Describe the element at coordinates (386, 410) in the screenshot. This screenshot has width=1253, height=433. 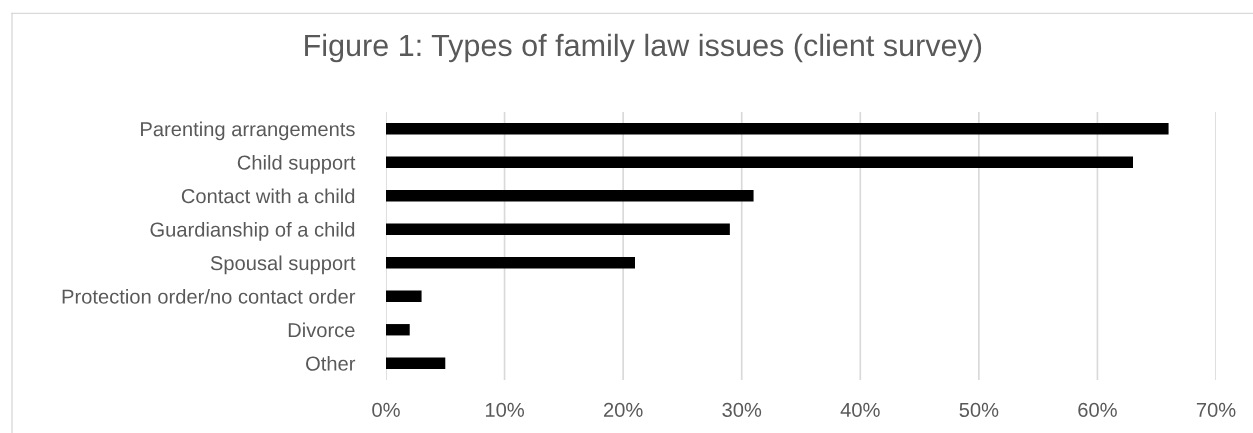
I see `x-tick-label: 0%` at that location.